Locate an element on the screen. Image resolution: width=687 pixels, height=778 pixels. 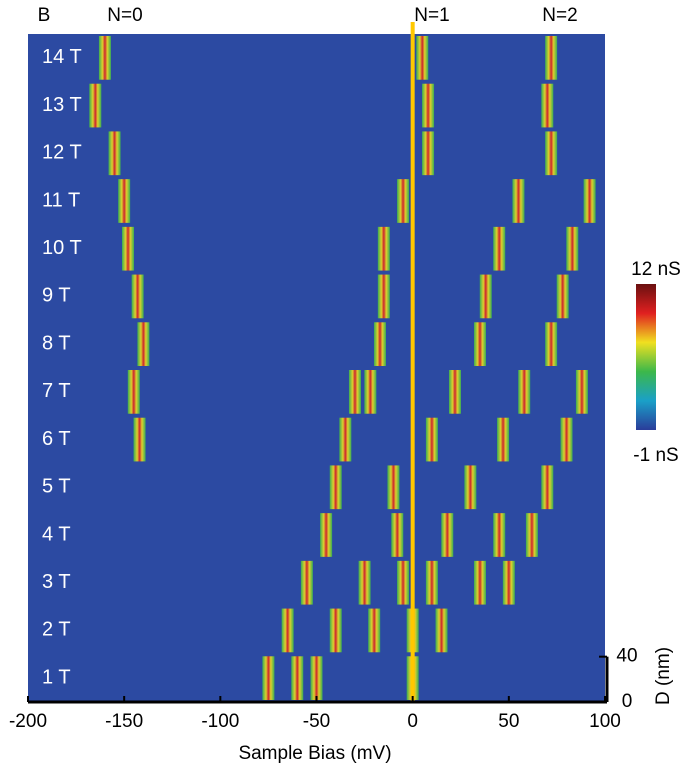
scale-label: D (nm) is located at coordinates (663, 676).